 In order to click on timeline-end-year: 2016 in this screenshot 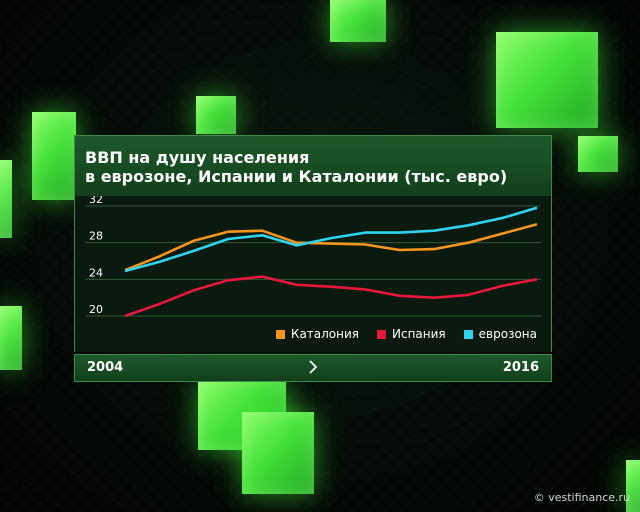, I will do `click(520, 367)`.